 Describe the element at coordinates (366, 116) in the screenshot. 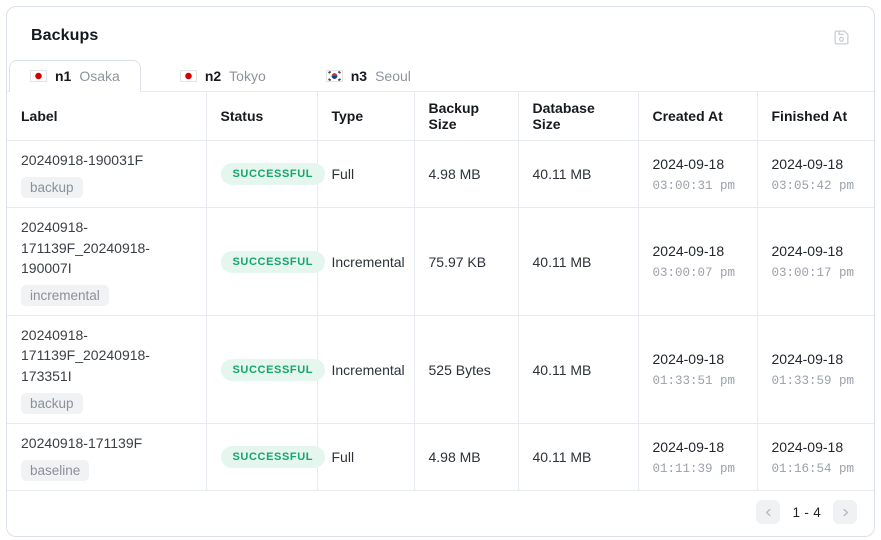

I see `column-header-type: Type` at that location.